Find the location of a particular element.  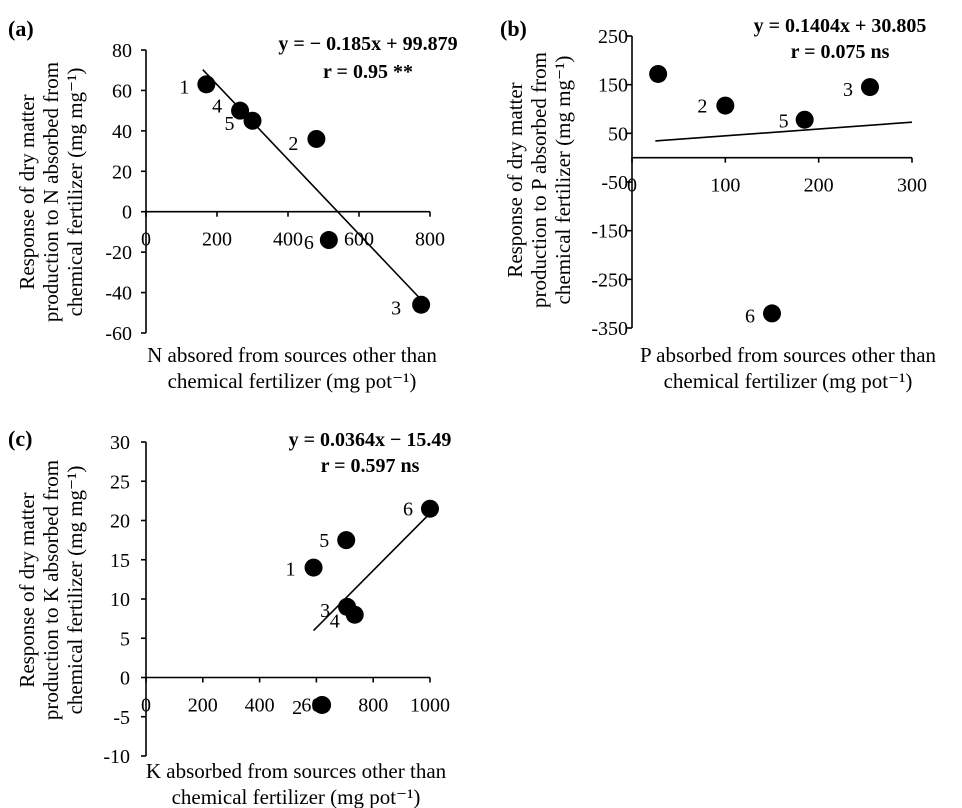

y-tick-label: 30 is located at coordinates (120, 443).